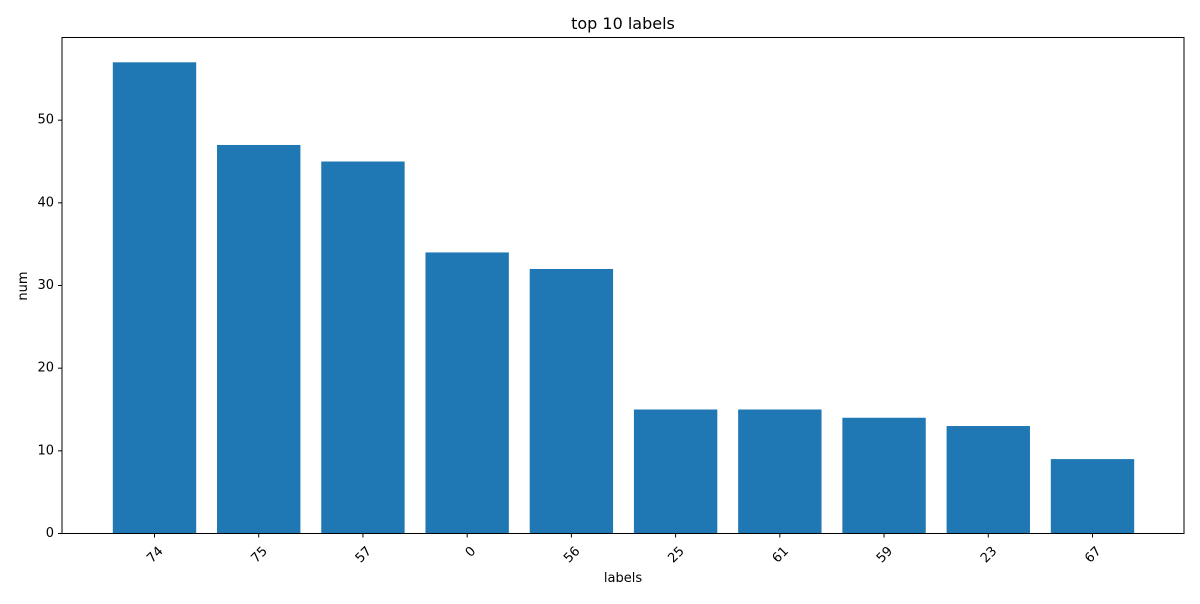  Describe the element at coordinates (623, 578) in the screenshot. I see `x-axis-label: labels` at that location.